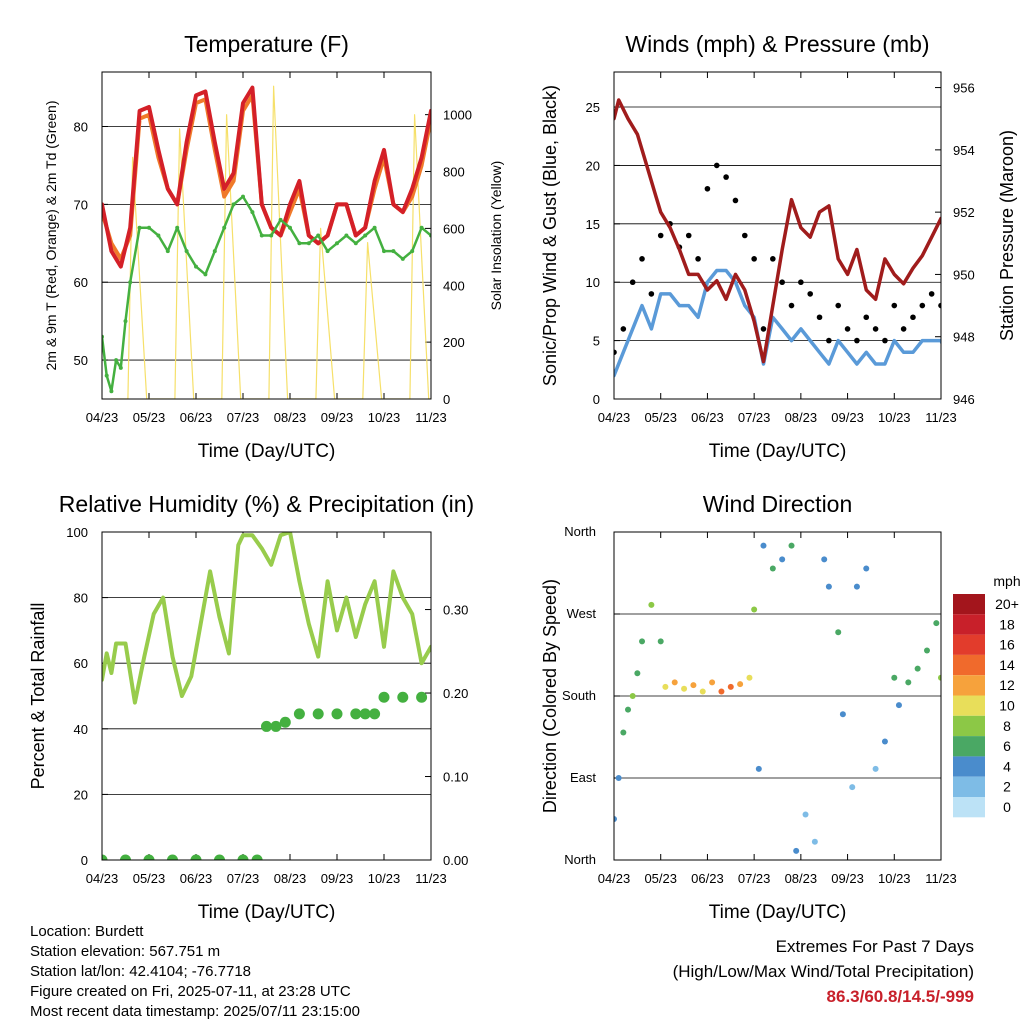  Describe the element at coordinates (454, 342) in the screenshot. I see `y-tick-label-right: 200` at that location.